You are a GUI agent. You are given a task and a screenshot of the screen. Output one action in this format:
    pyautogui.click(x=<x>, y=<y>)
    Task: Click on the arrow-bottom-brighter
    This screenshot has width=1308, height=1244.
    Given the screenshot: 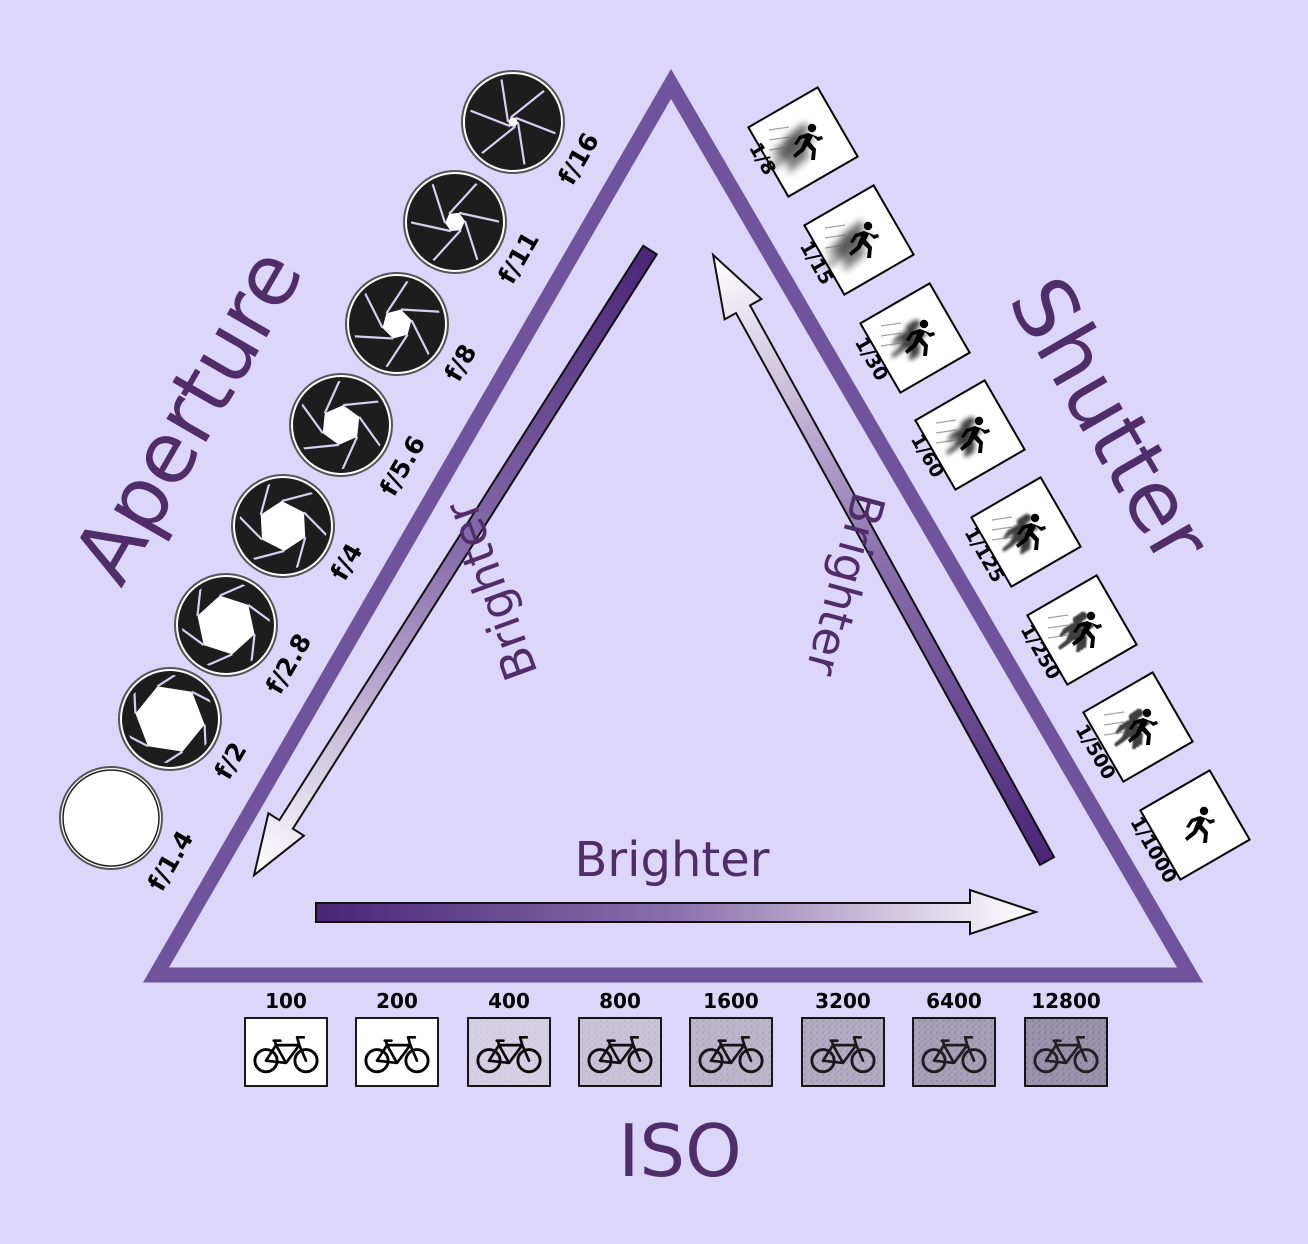 What is the action you would take?
    pyautogui.click(x=677, y=912)
    